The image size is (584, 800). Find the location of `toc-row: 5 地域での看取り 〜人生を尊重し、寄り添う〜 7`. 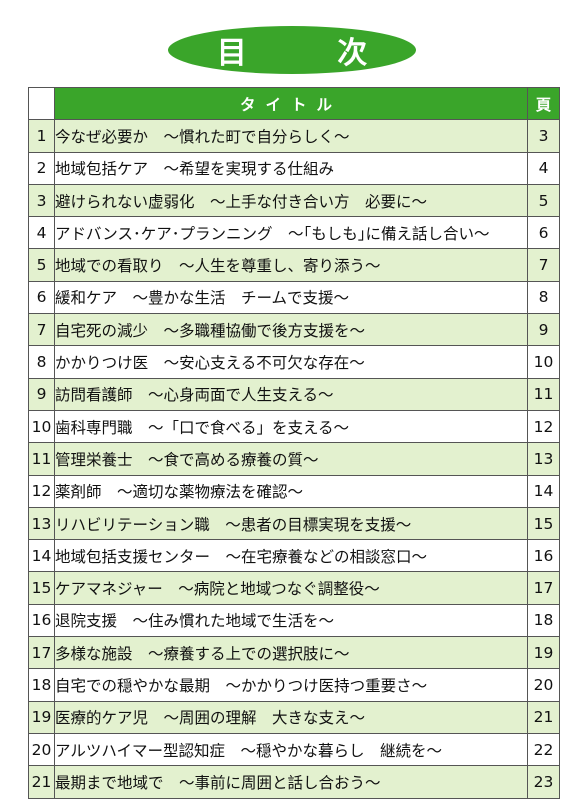

toc-row: 5 地域での看取り 〜人生を尊重し、寄り添う〜 7 is located at coordinates (294, 265).